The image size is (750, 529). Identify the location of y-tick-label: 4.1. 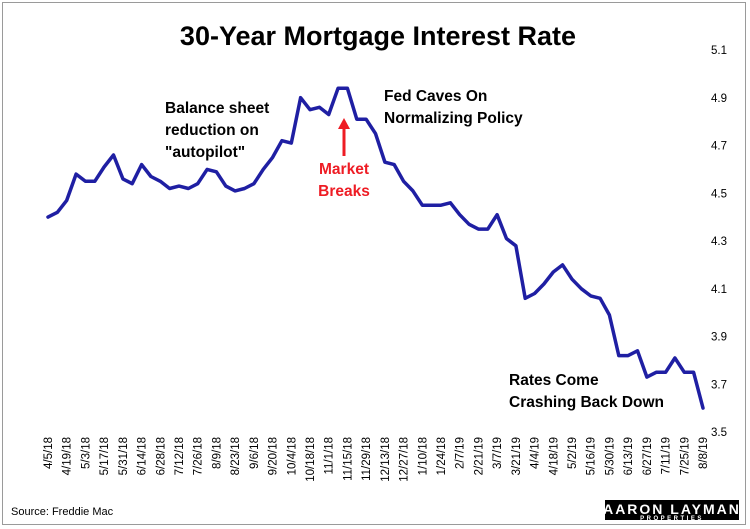
(719, 290).